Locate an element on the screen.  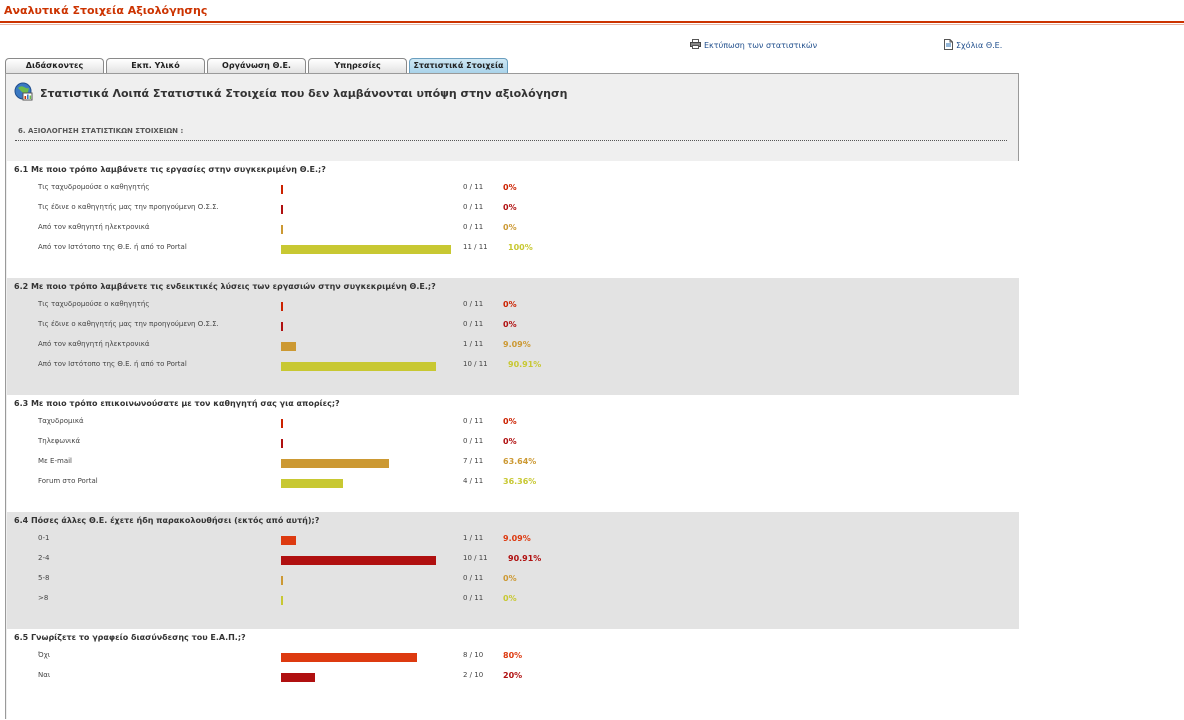
answer-percent: 36.36% is located at coordinates (520, 481).